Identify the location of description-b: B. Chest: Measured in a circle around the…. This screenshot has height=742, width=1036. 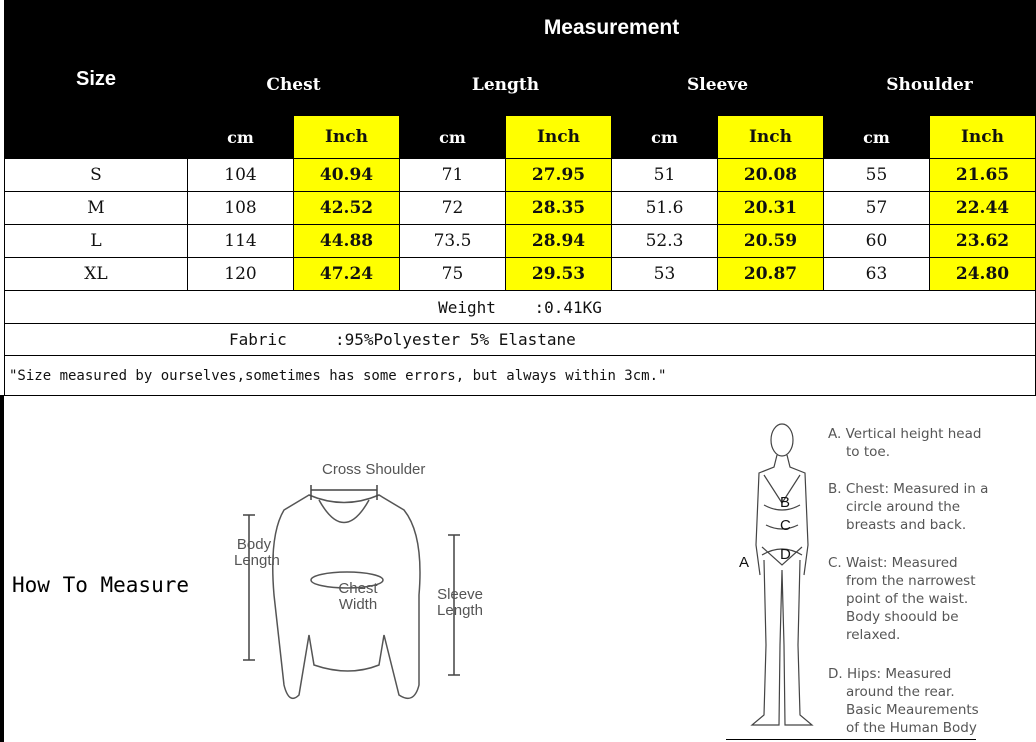
(908, 507).